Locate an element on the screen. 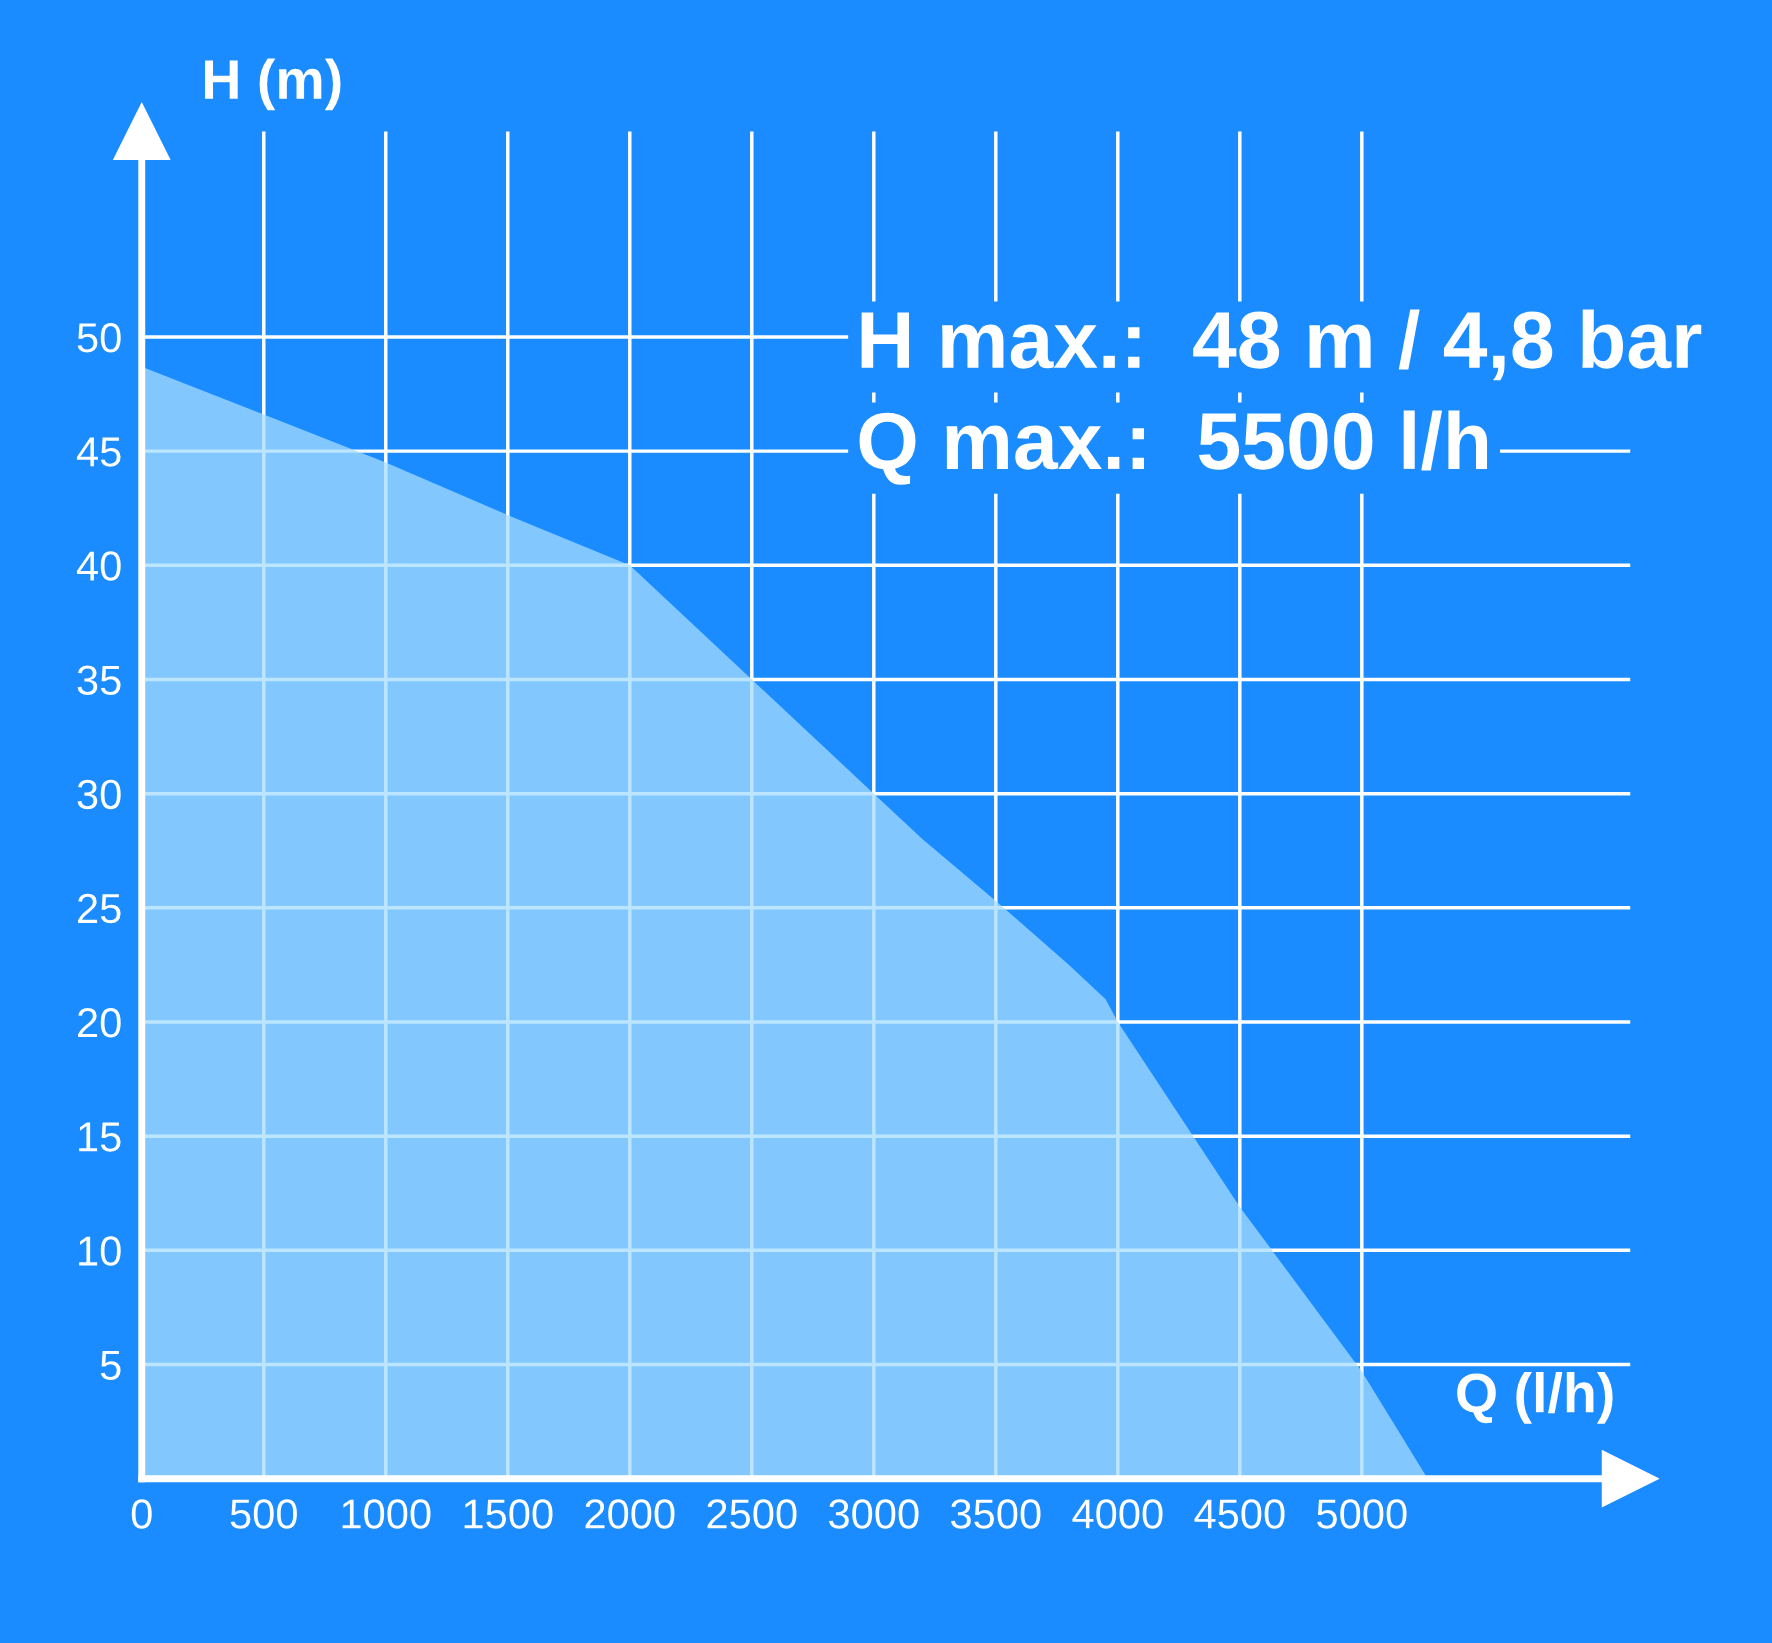  y-tick-label: 10 is located at coordinates (100, 1251).